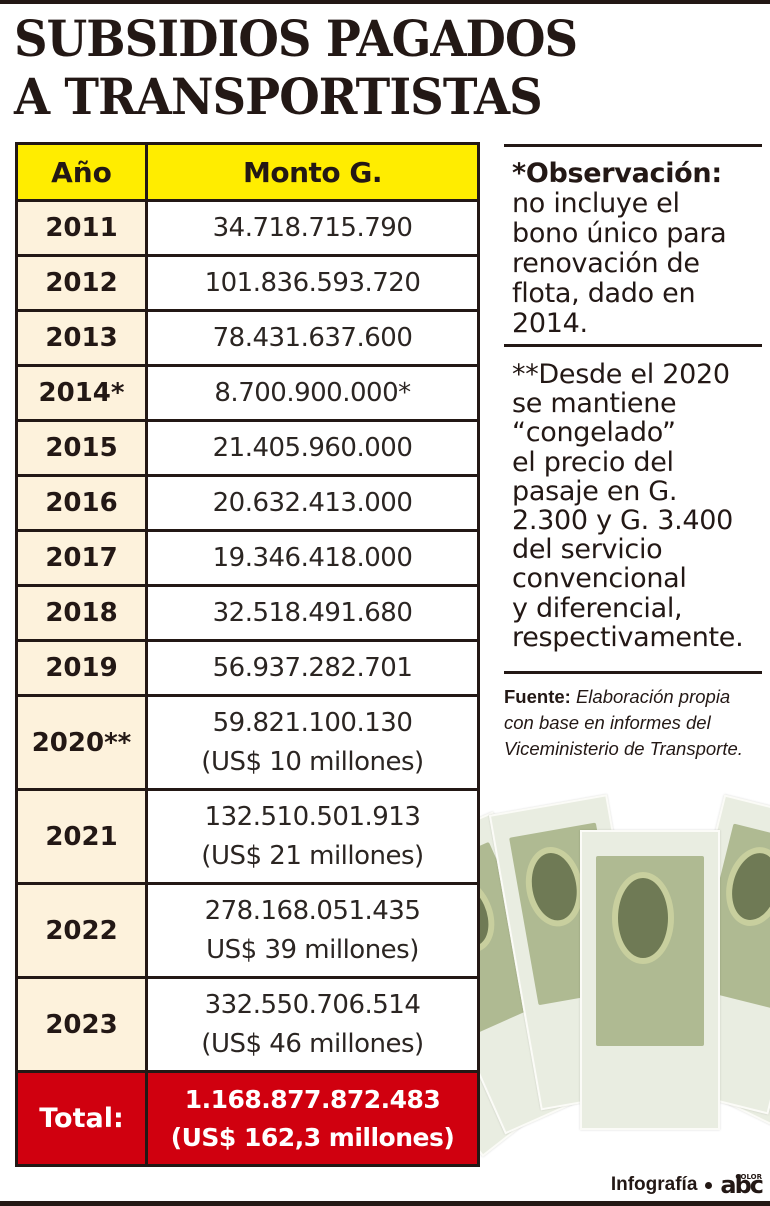  What do you see at coordinates (385, 2) in the screenshot?
I see `top-rule` at bounding box center [385, 2].